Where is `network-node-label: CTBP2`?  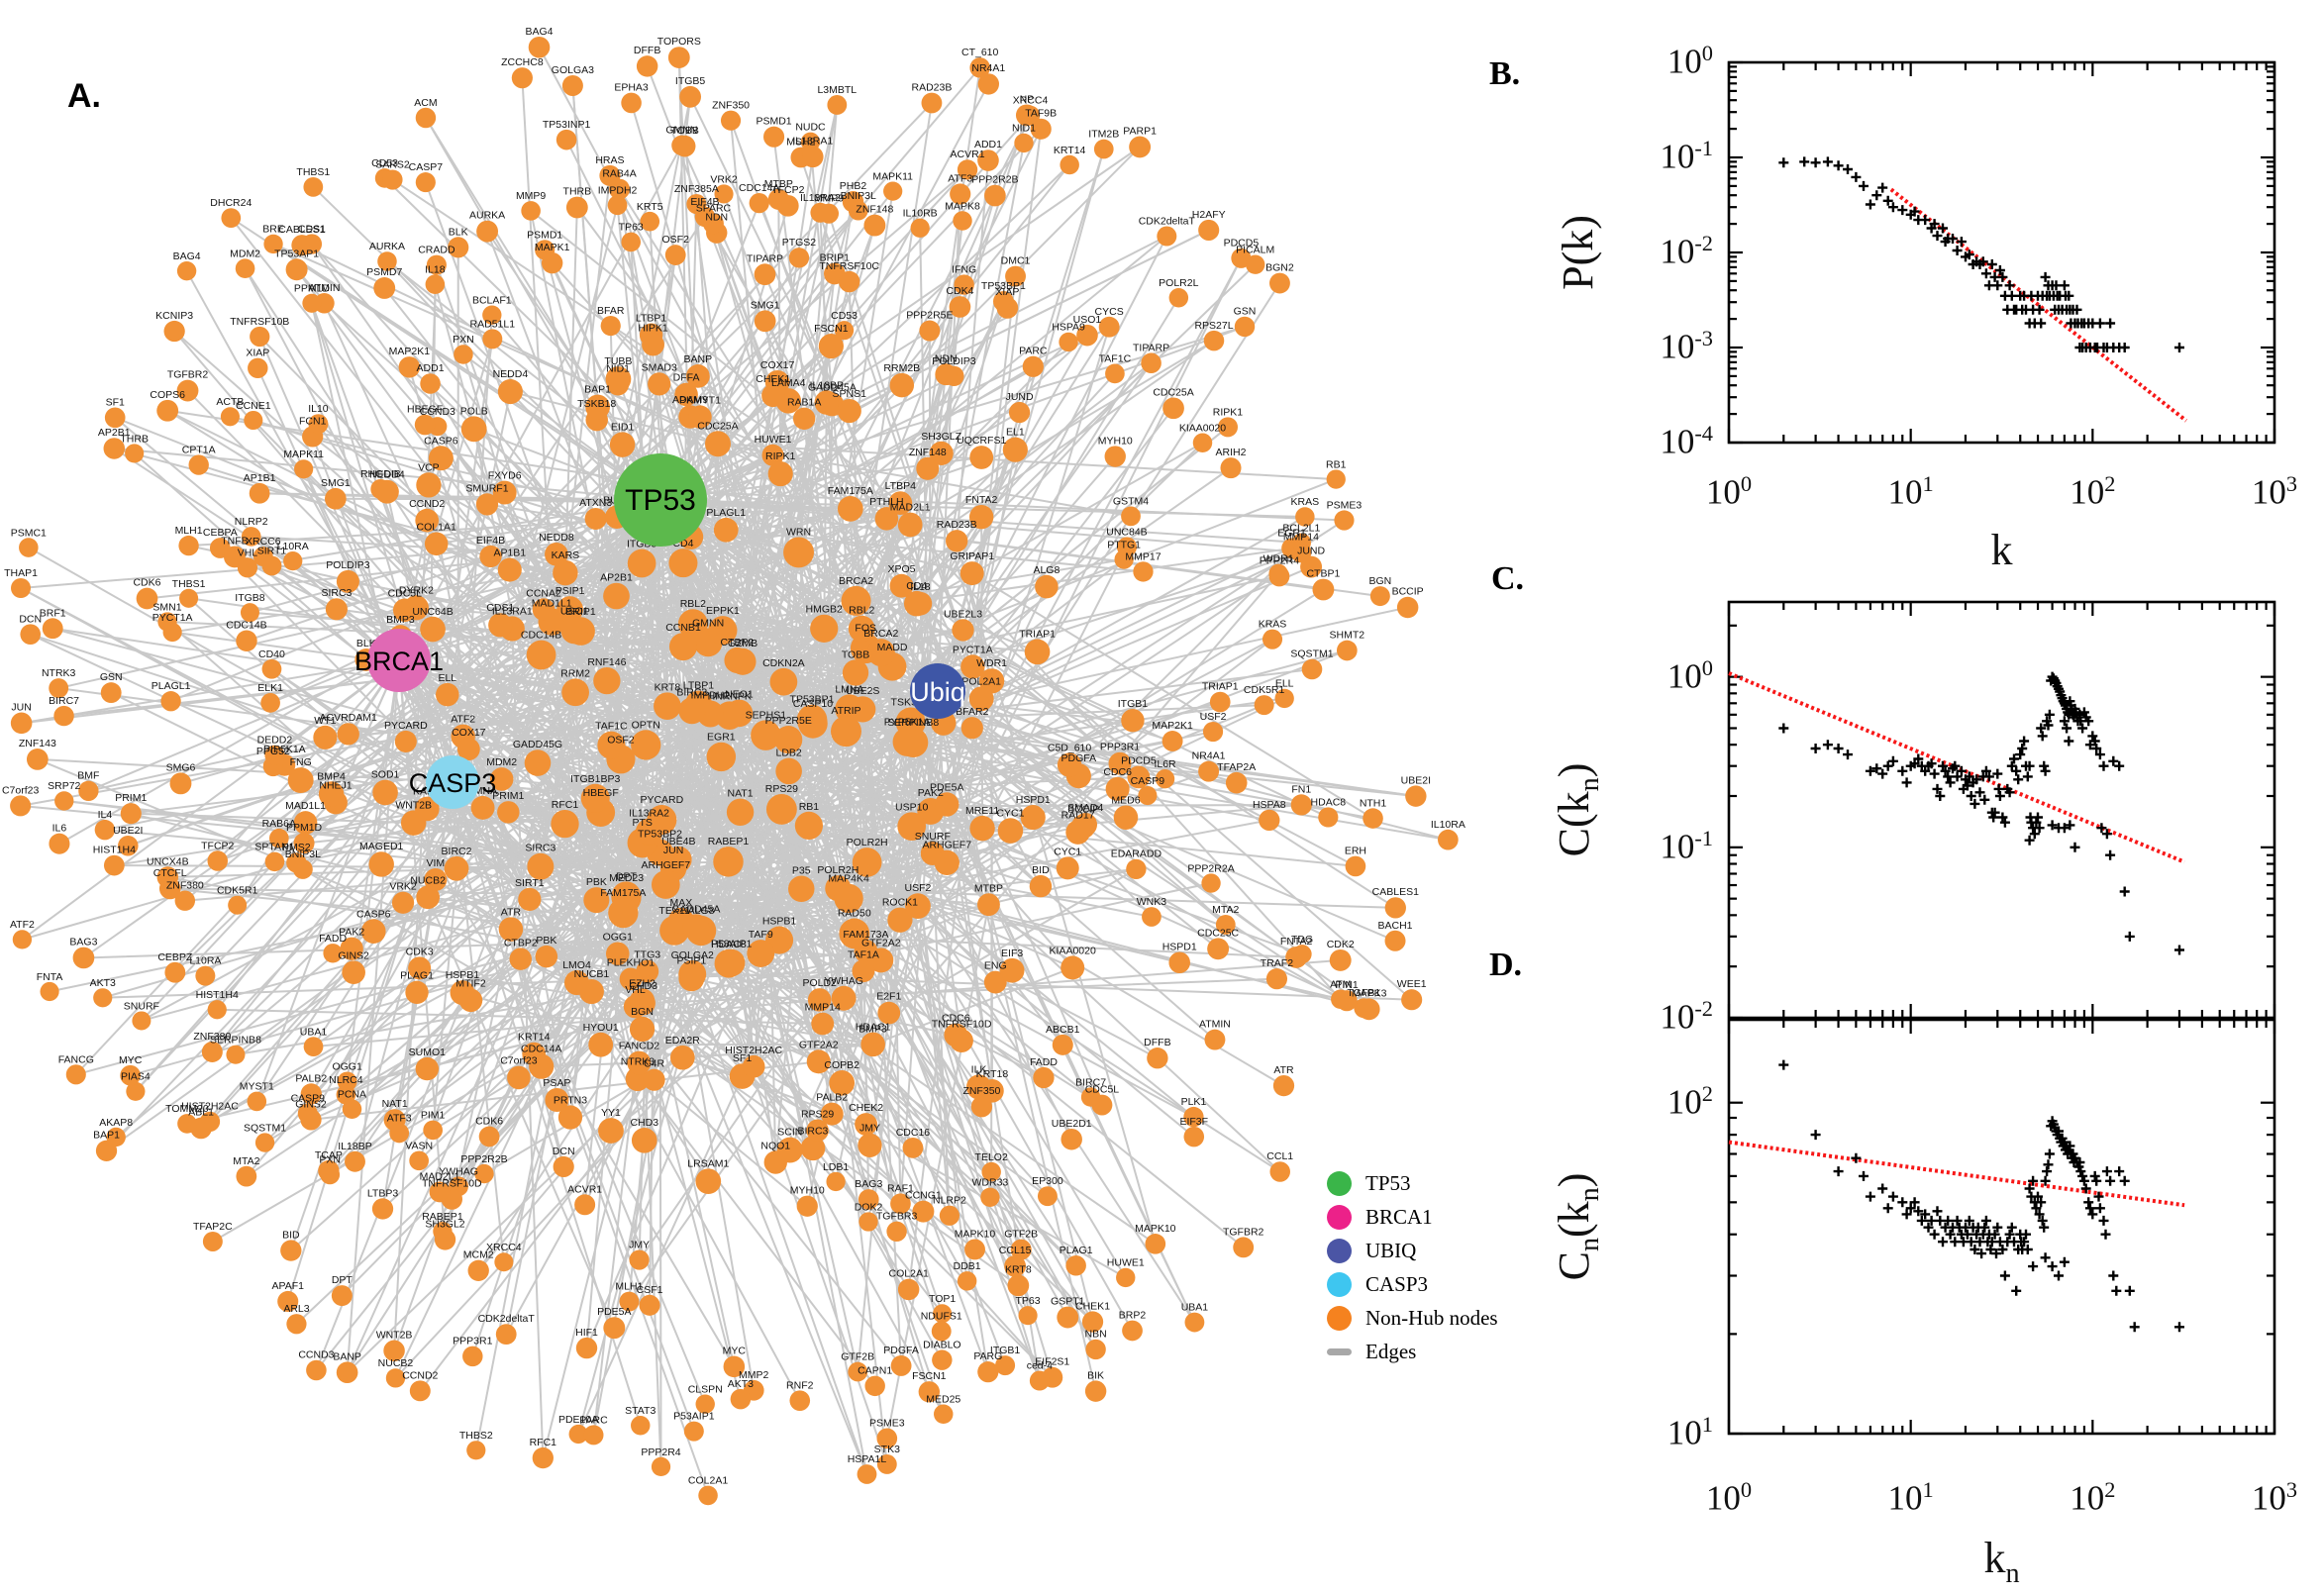
network-node-label: CTBP2 is located at coordinates (738, 642).